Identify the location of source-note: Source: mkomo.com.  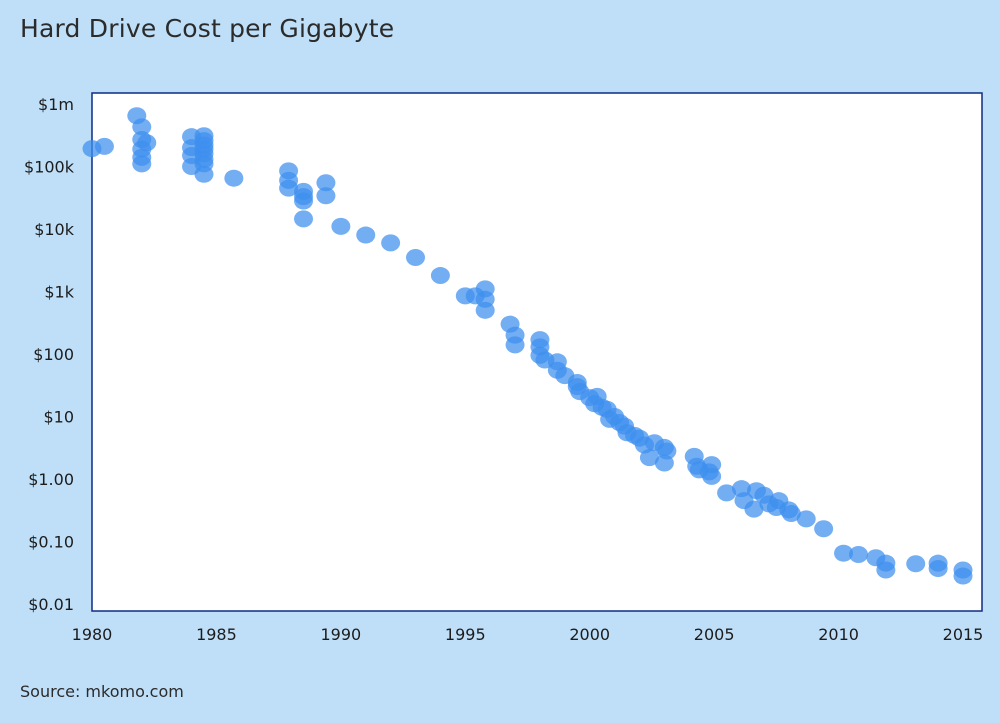
(102, 691).